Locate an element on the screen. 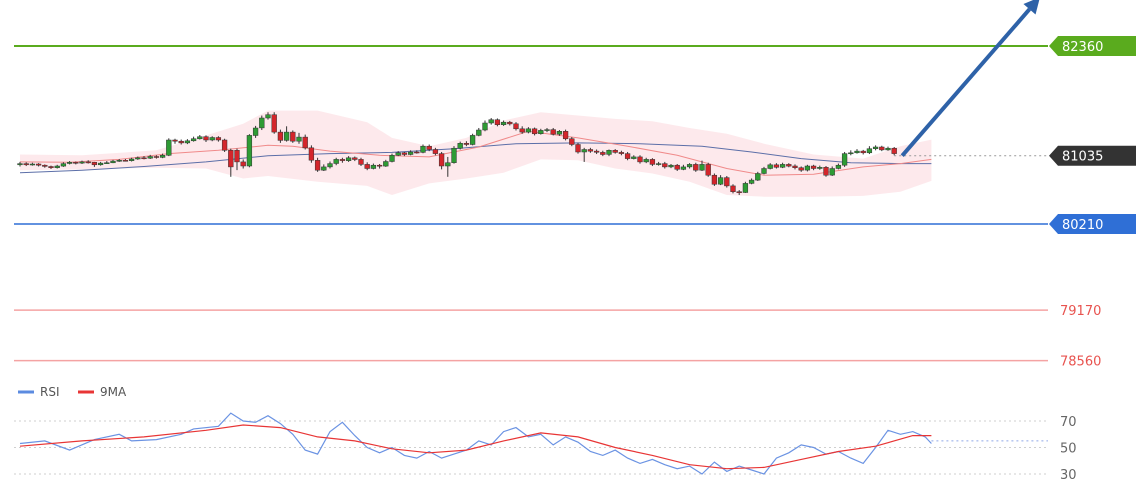  resistance-label: 82360 is located at coordinates (1082, 47).